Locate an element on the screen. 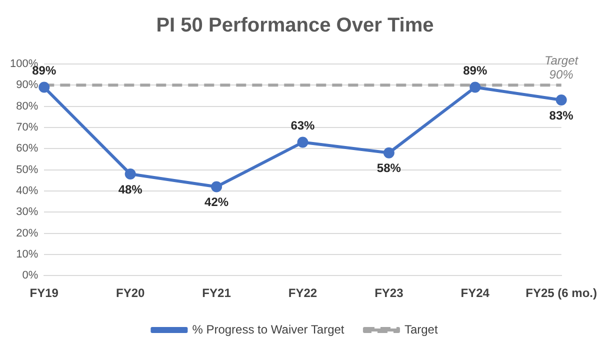 Image resolution: width=600 pixels, height=350 pixels. y-tick-label: 20% is located at coordinates (27, 233).